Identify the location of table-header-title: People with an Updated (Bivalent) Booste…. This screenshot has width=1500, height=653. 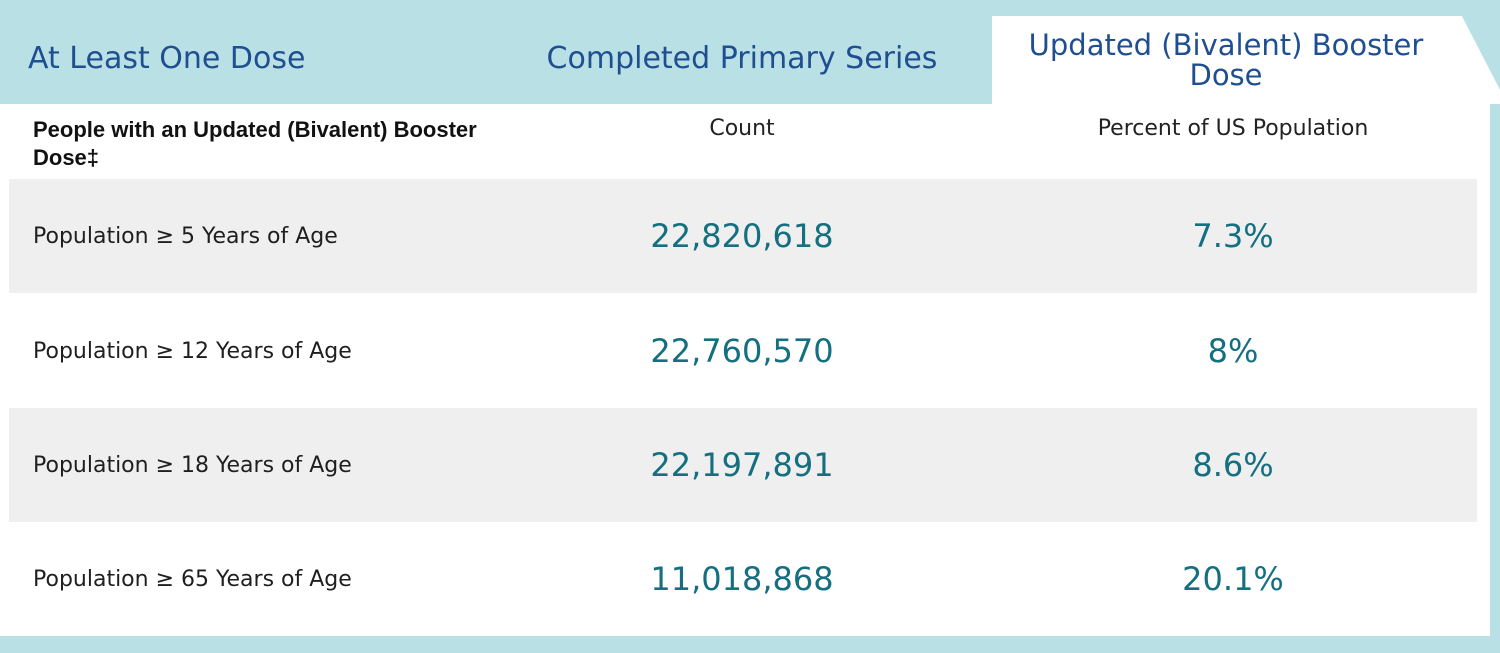
(255, 143).